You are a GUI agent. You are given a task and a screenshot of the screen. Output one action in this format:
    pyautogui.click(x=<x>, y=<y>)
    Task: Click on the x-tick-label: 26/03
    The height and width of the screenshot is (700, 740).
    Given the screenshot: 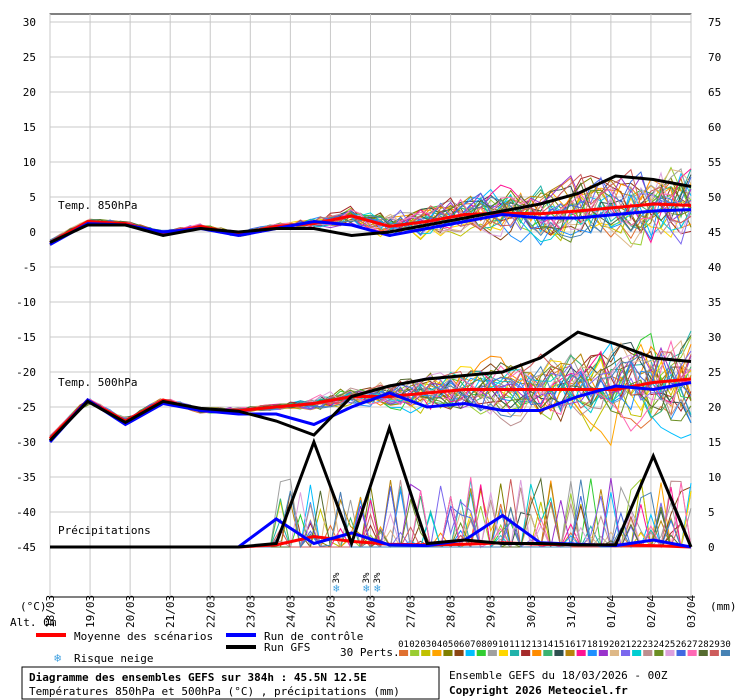 What is the action you would take?
    pyautogui.click(x=371, y=611)
    